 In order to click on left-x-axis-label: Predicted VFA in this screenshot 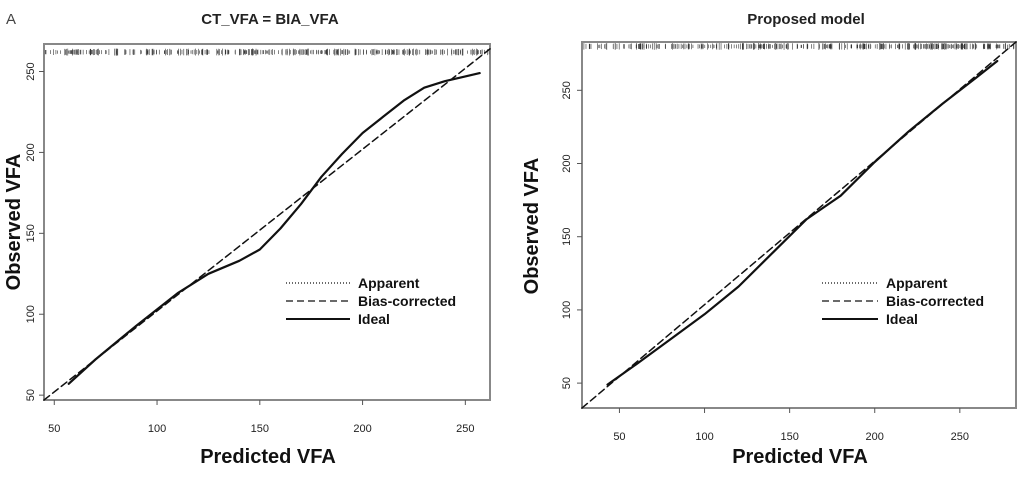, I will do `click(268, 457)`.